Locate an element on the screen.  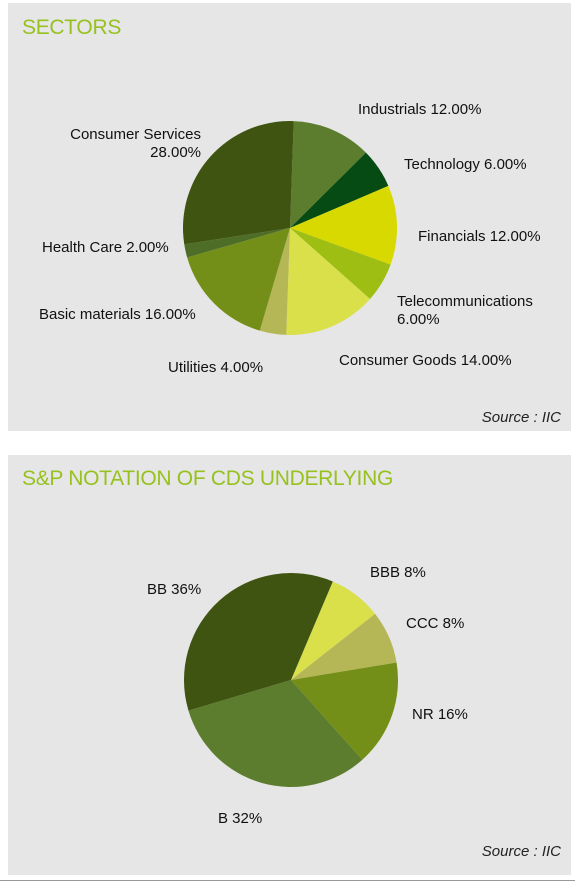
pie-slice-nr is located at coordinates (344, 711).